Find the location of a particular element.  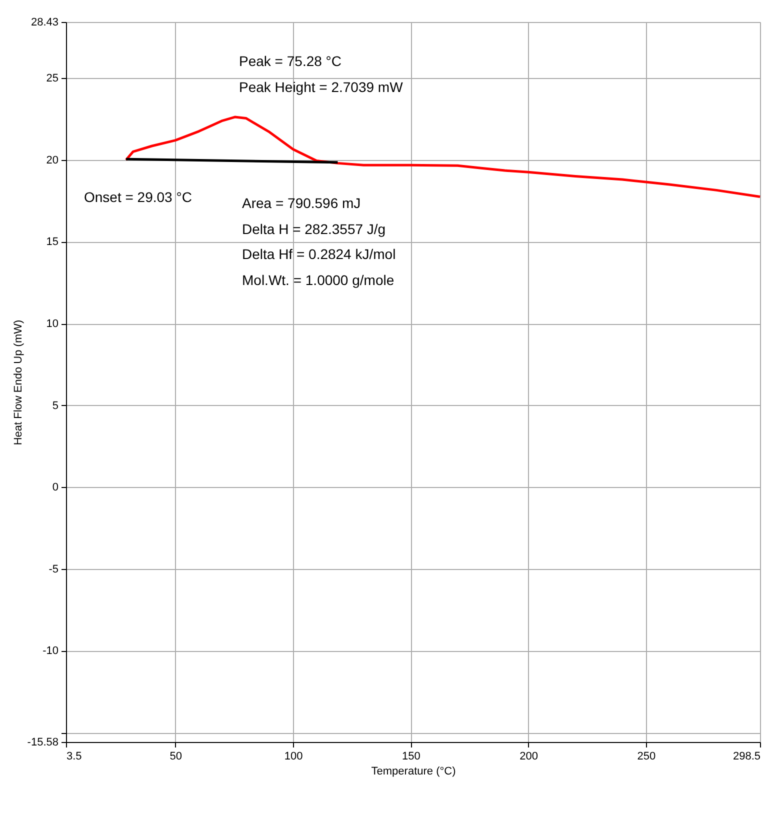

x-tick-label: 298.5 is located at coordinates (746, 756).